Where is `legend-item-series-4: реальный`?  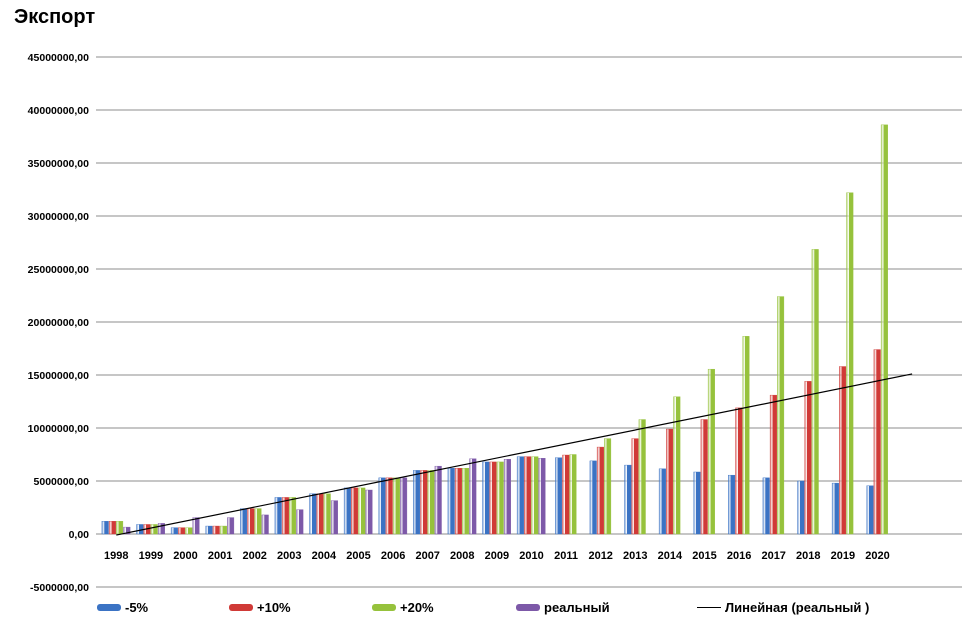
legend-item-series-4: реальный is located at coordinates (563, 607).